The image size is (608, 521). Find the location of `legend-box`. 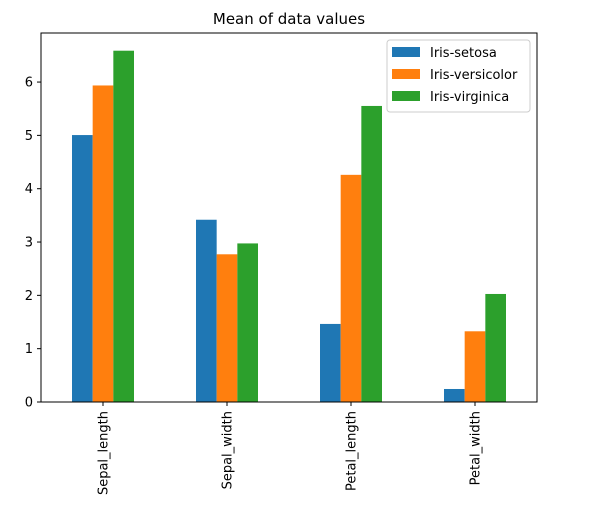

legend-box is located at coordinates (458, 76).